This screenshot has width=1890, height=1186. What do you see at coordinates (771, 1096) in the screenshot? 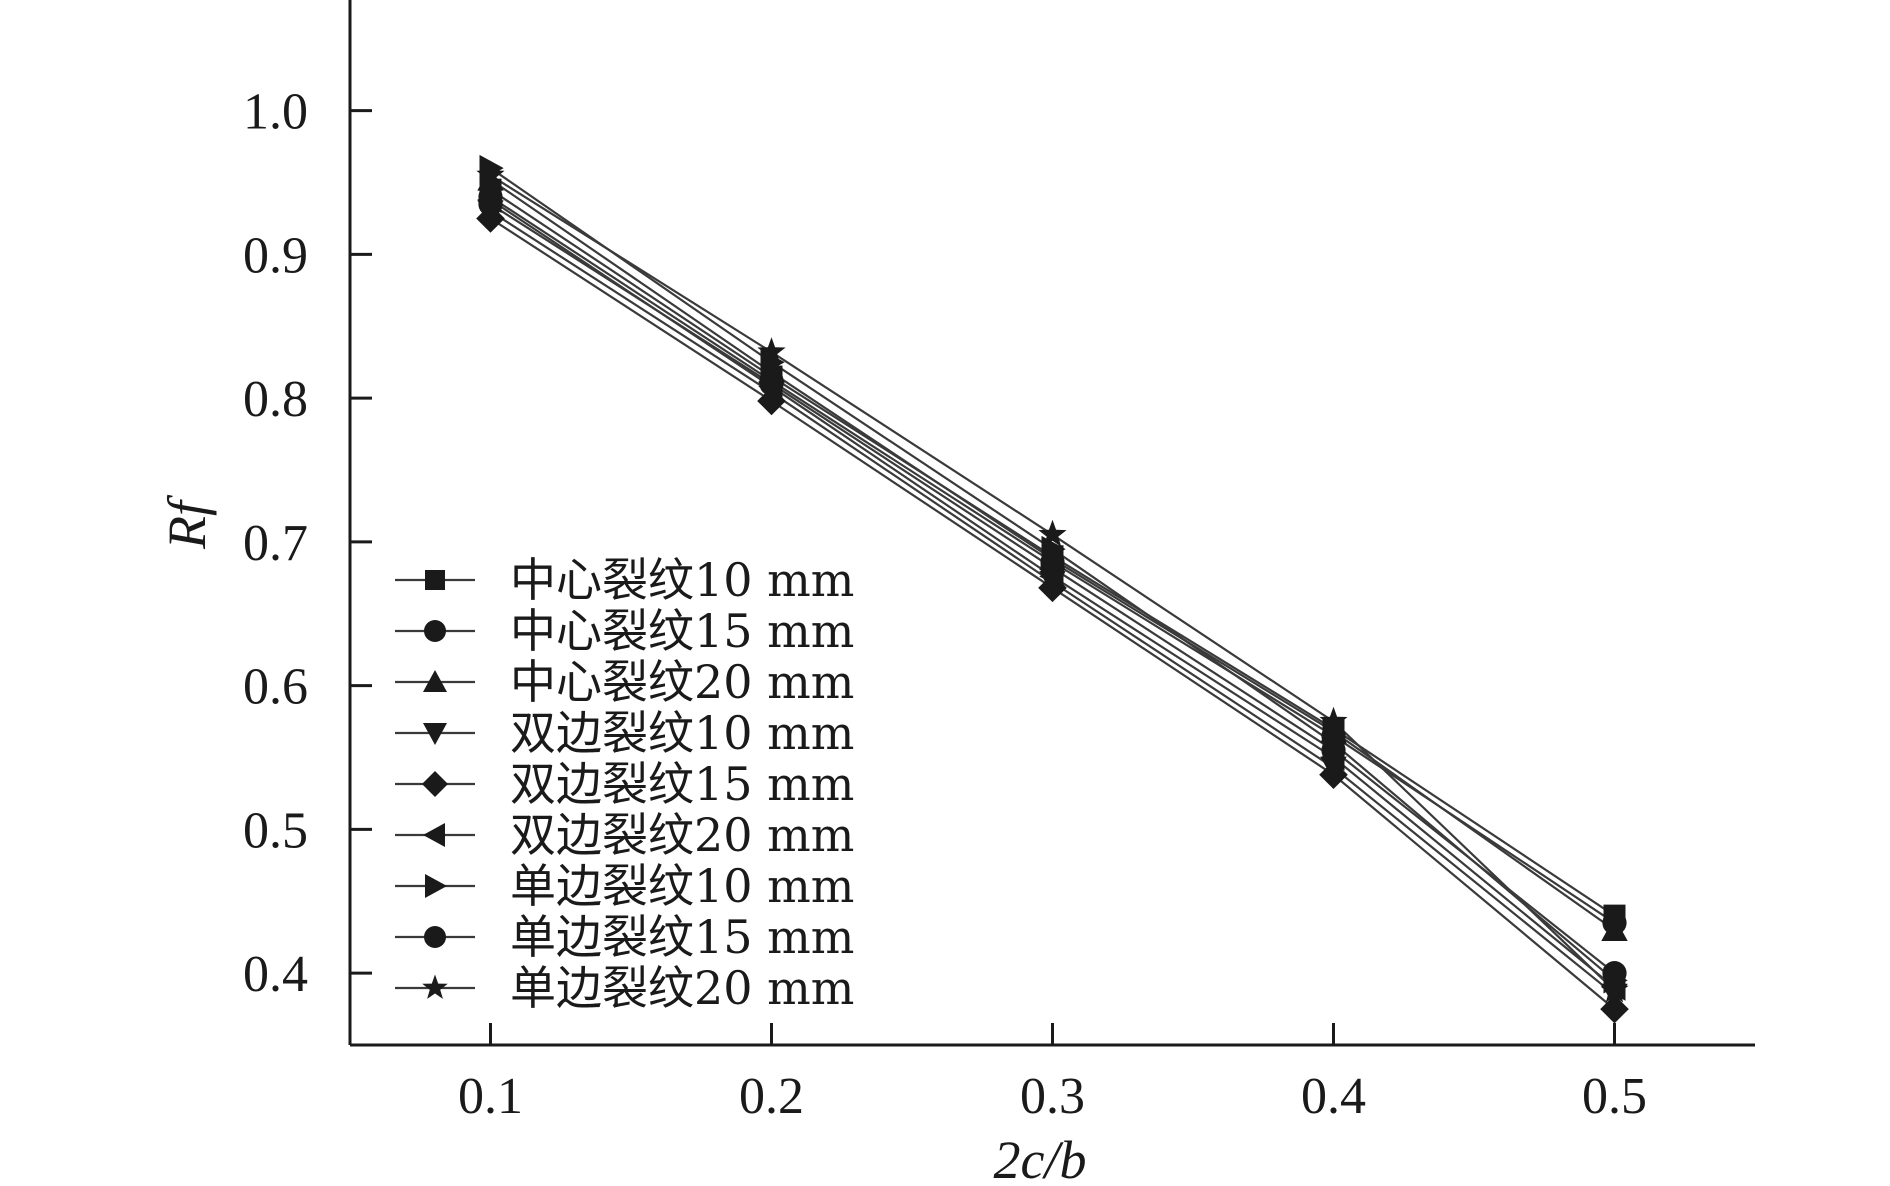
I see `x-tick-label: 0.2` at bounding box center [771, 1096].